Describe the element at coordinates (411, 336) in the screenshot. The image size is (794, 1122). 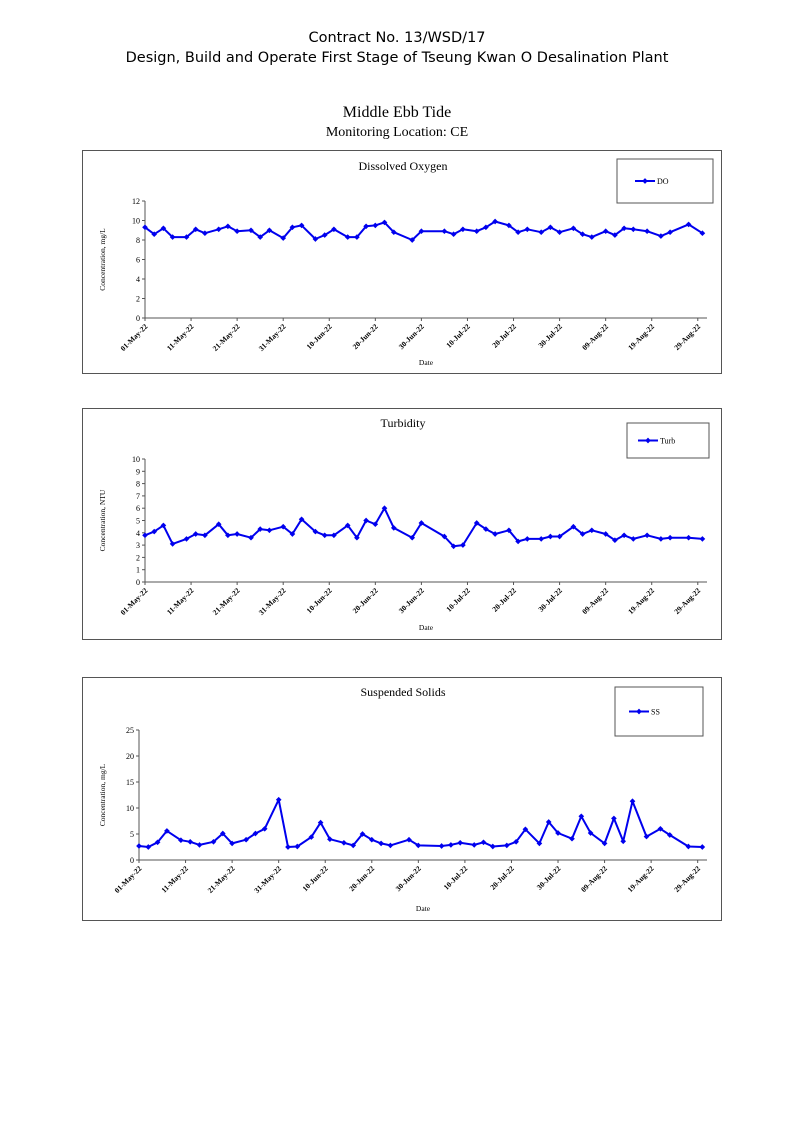
I see `x-tick-label: 30-Jun-22` at that location.